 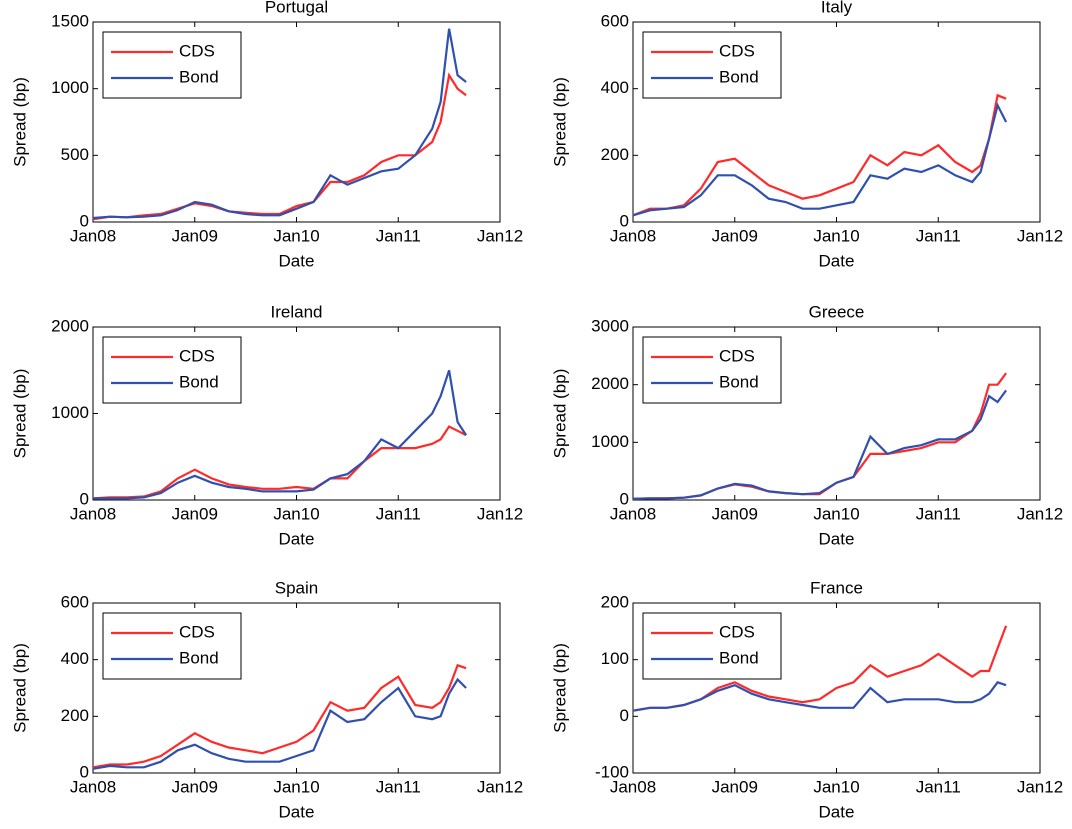 I want to click on y-tick-label: 3000, so click(x=610, y=325).